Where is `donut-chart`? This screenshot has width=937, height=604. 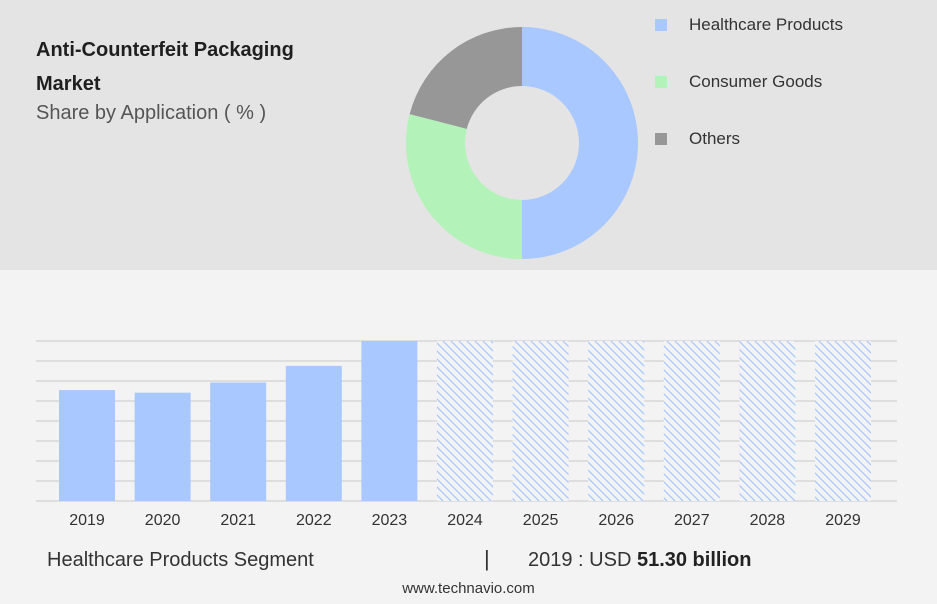 donut-chart is located at coordinates (522, 143).